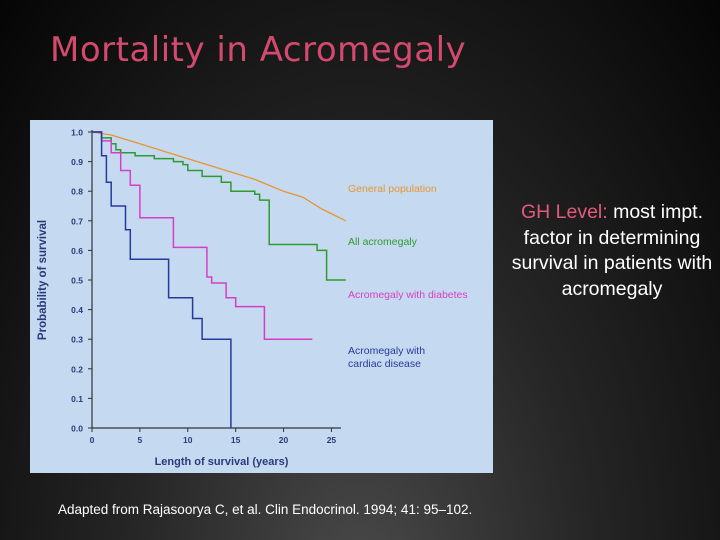 The width and height of the screenshot is (720, 540). What do you see at coordinates (77, 399) in the screenshot?
I see `y-tick-label: 0.1` at bounding box center [77, 399].